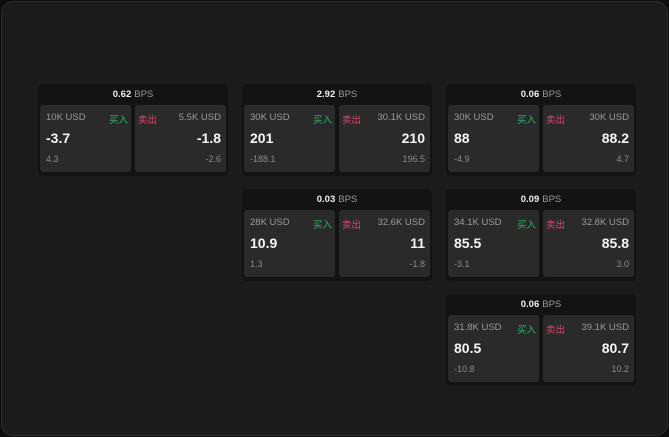 The height and width of the screenshot is (437, 669). Describe the element at coordinates (337, 94) in the screenshot. I see `spread-header: 2.92 BPS` at that location.